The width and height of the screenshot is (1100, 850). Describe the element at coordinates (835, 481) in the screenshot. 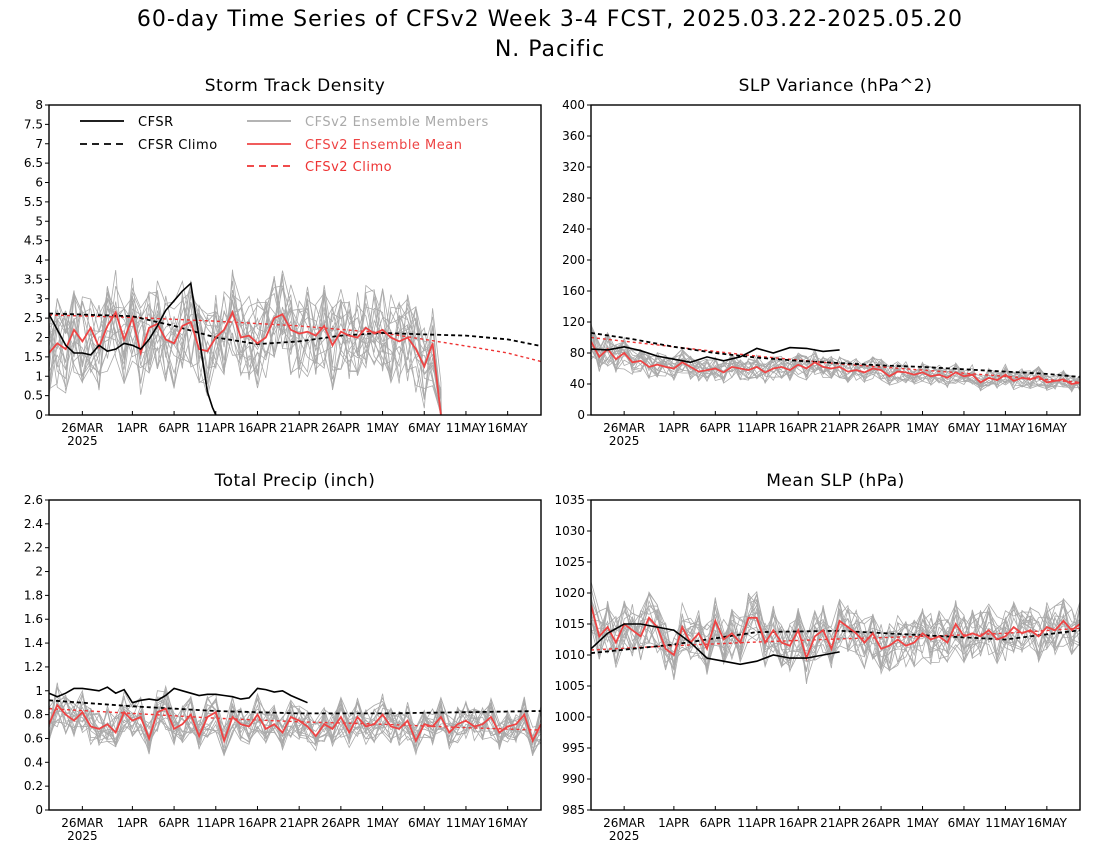

I see `panel-title: Mean SLP (hPa)` at that location.